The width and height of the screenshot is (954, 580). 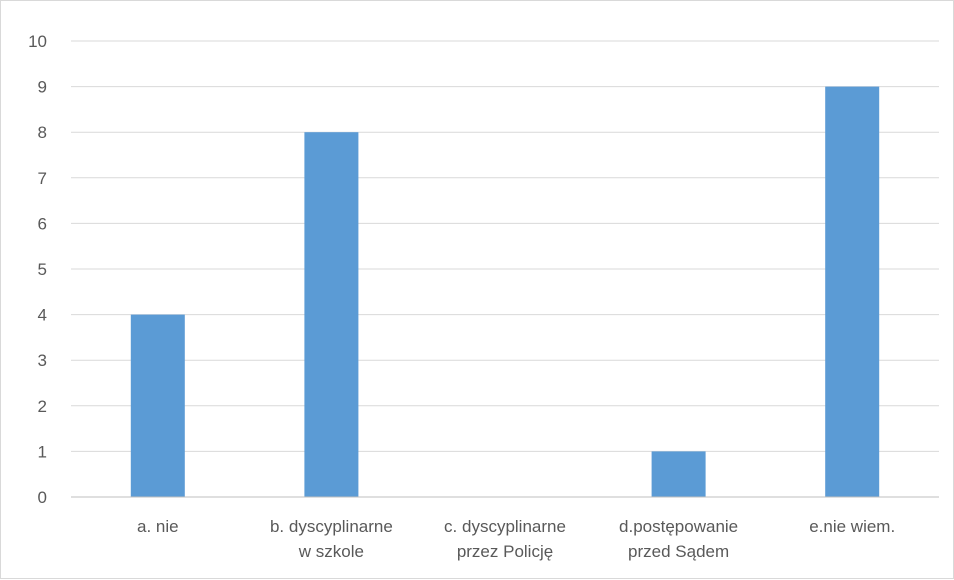 I want to click on y-tick-label: 10, so click(x=37, y=41).